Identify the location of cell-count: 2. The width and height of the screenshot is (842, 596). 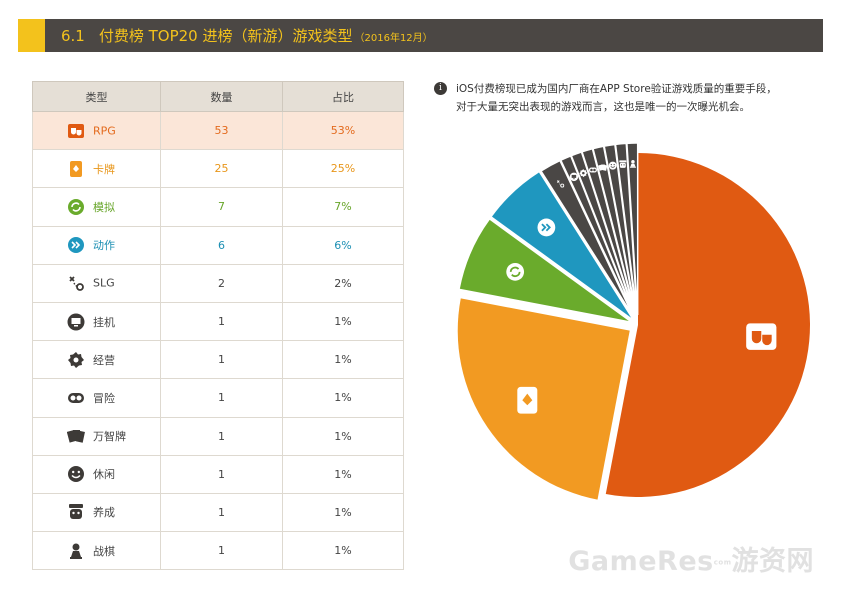
(221, 283).